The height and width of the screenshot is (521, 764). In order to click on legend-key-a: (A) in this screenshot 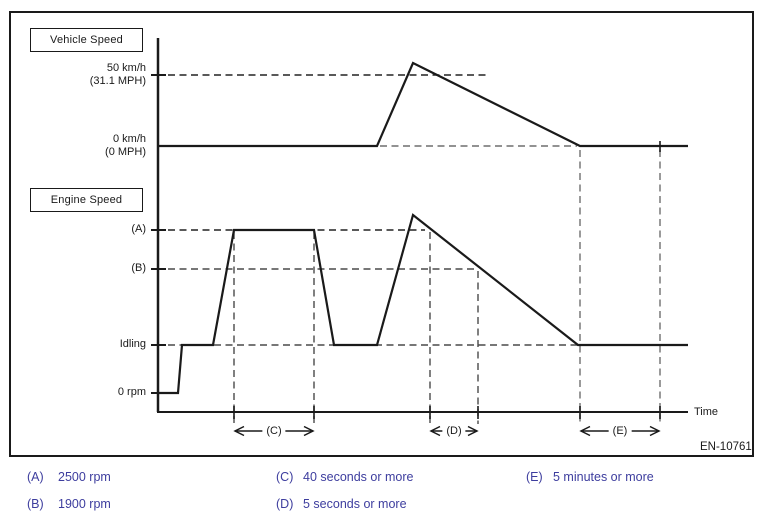, I will do `click(35, 477)`.